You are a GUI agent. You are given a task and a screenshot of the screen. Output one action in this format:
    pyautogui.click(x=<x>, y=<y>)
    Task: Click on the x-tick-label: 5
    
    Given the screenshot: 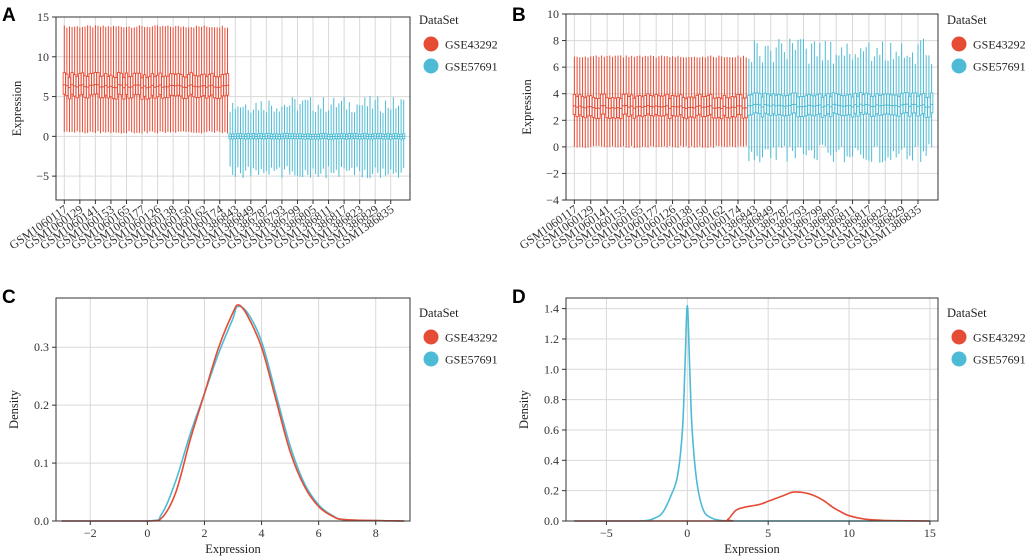 What is the action you would take?
    pyautogui.click(x=768, y=533)
    